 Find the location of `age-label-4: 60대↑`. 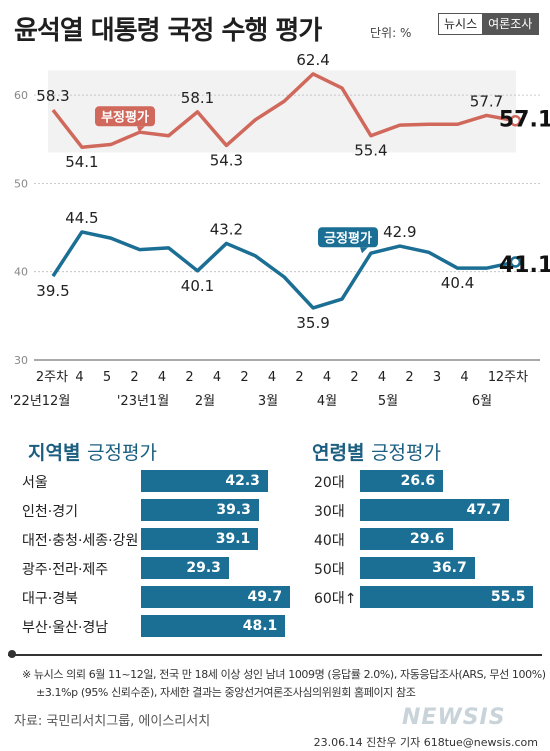

age-label-4: 60대↑ is located at coordinates (335, 599).